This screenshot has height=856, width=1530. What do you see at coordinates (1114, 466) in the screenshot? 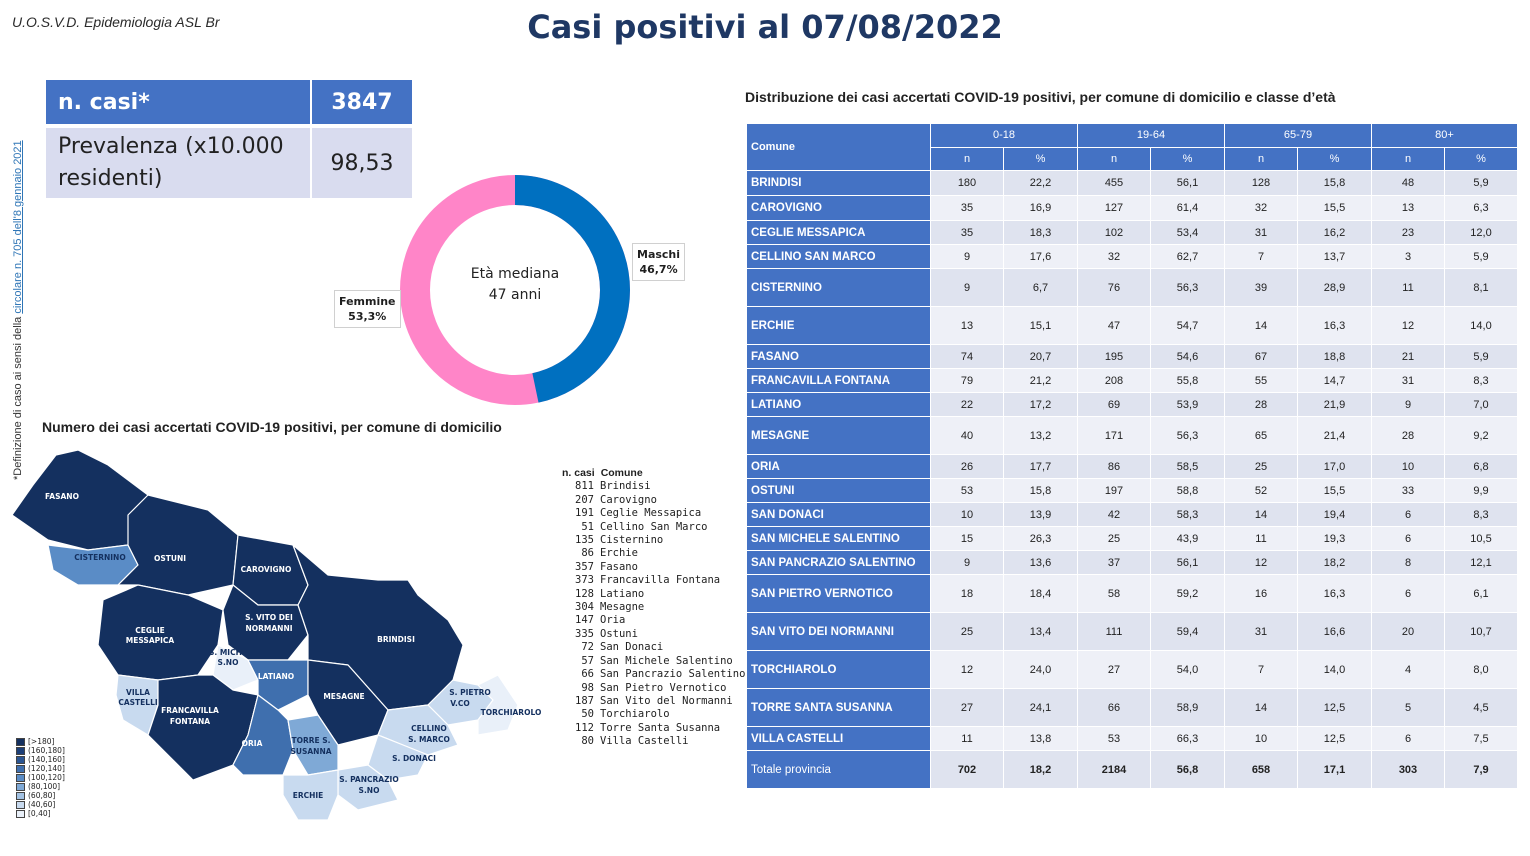
I see `count-cell: 86` at bounding box center [1114, 466].